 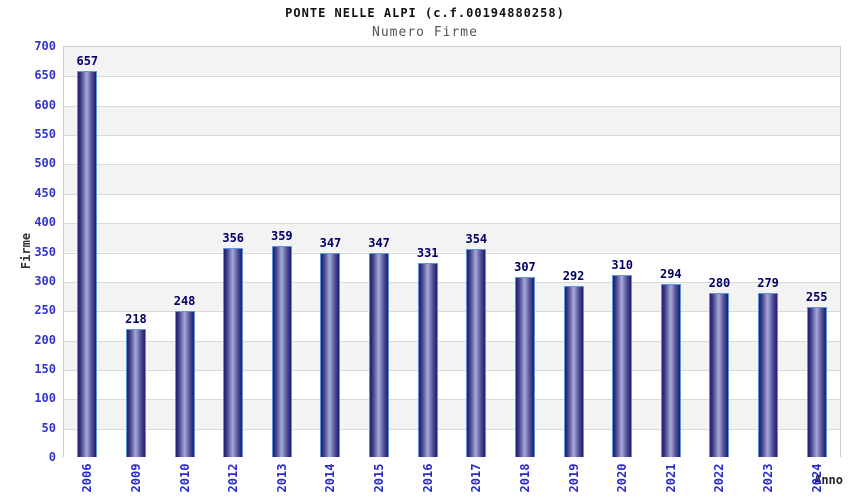 I want to click on x-category-label: 2012, so click(x=233, y=478).